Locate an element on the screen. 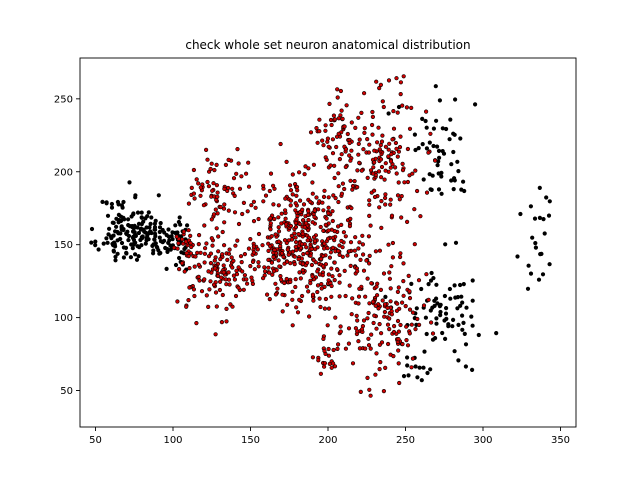 The width and height of the screenshot is (640, 484). x-tick-label: 350 is located at coordinates (560, 440).